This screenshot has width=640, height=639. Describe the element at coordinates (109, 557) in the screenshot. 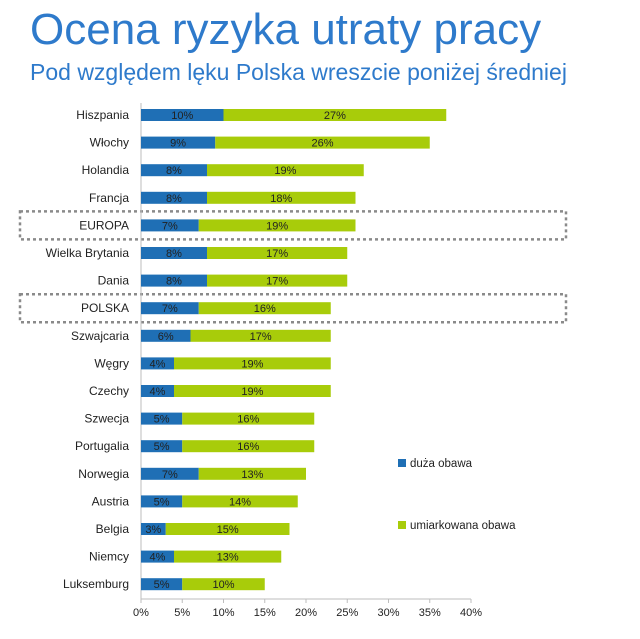

I see `category-label: Niemcy` at that location.